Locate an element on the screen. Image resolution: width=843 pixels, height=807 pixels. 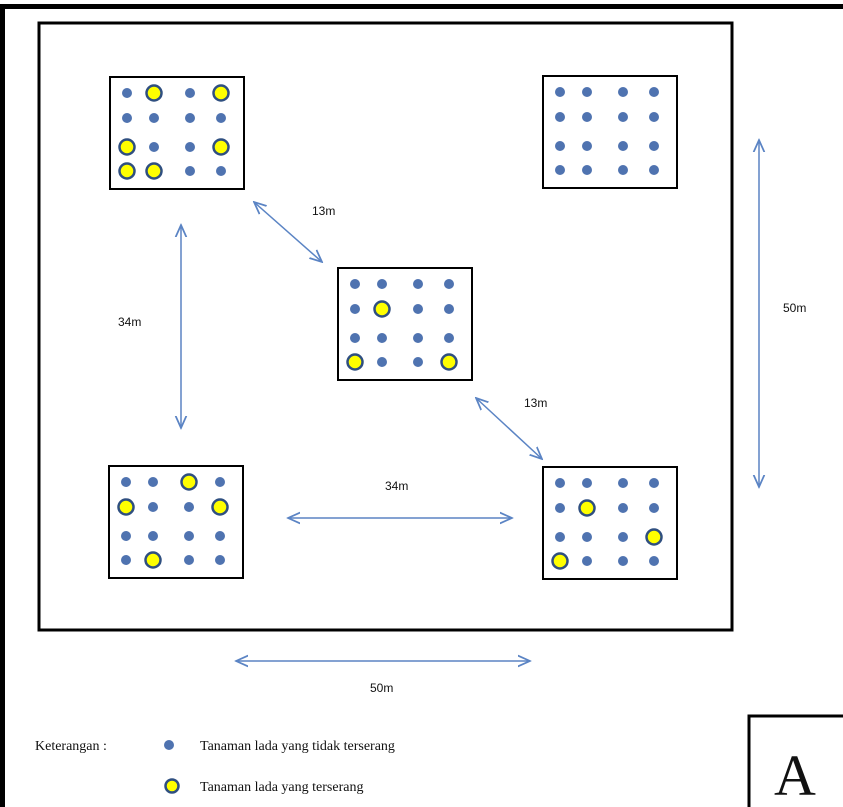
plot-center is located at coordinates (405, 324).